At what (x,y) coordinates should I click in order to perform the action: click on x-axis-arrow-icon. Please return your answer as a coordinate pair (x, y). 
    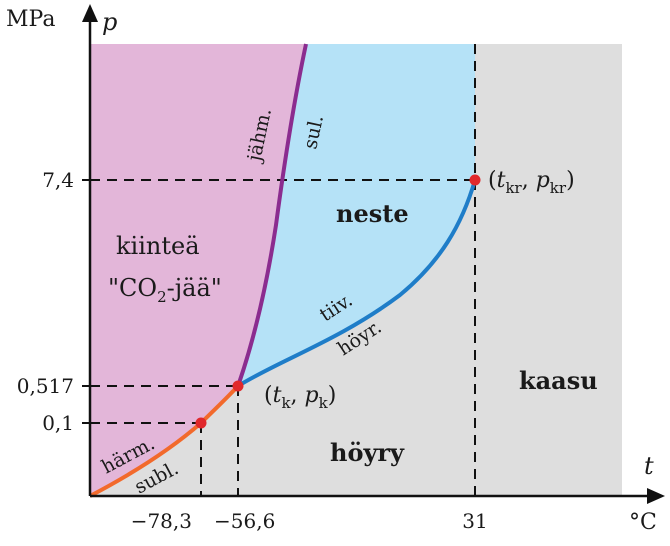
    Looking at the image, I should click on (656, 496).